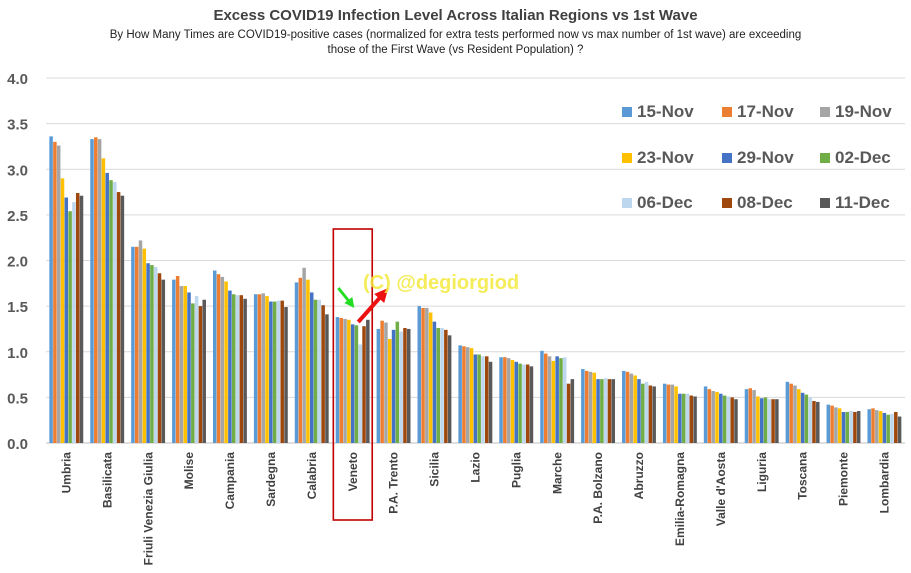 The image size is (911, 573). Describe the element at coordinates (765, 111) in the screenshot. I see `legend-label: 17-Nov` at that location.